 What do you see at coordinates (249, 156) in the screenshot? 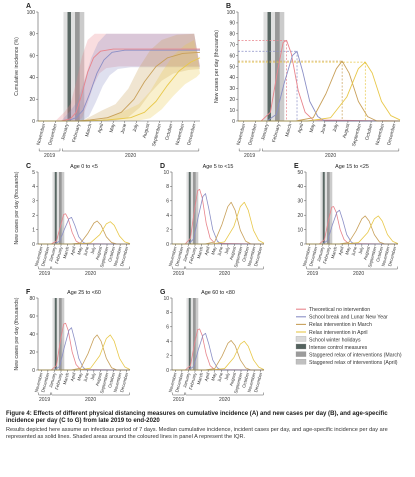
I see `year-label: 2019` at bounding box center [249, 156].